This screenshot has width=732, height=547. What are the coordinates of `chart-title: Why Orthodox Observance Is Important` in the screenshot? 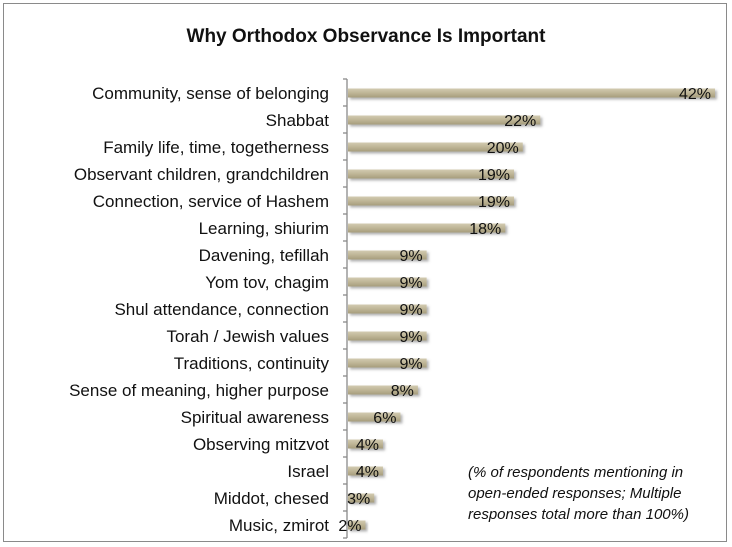 It's located at (366, 36).